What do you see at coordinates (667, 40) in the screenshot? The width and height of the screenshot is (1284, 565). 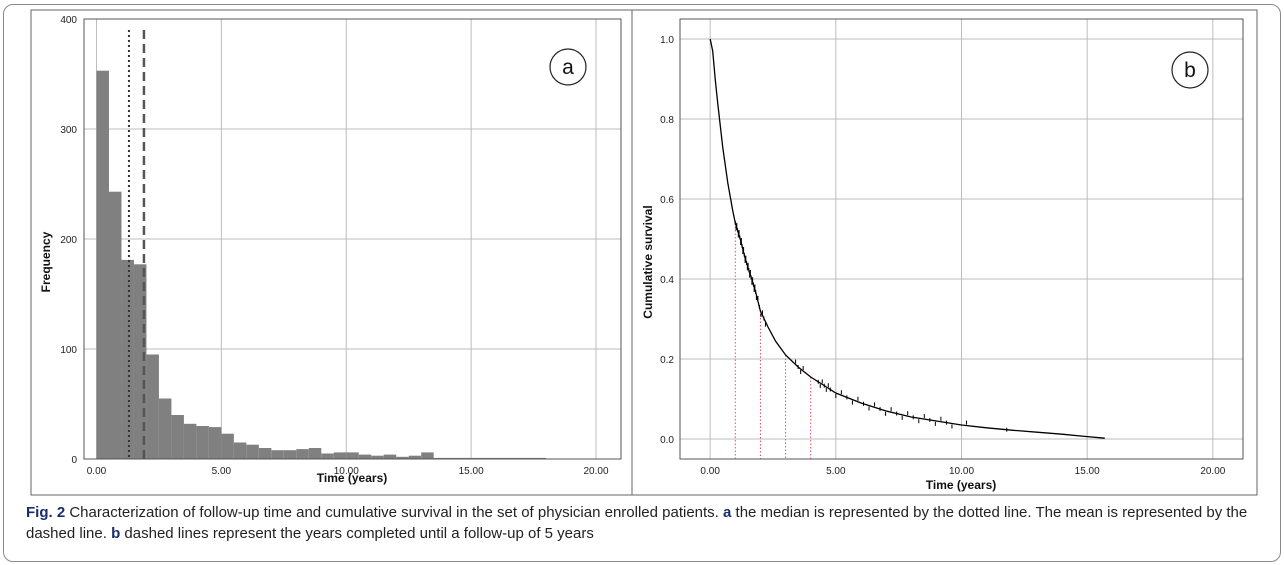 I see `y-tick-label: 1.0` at bounding box center [667, 40].